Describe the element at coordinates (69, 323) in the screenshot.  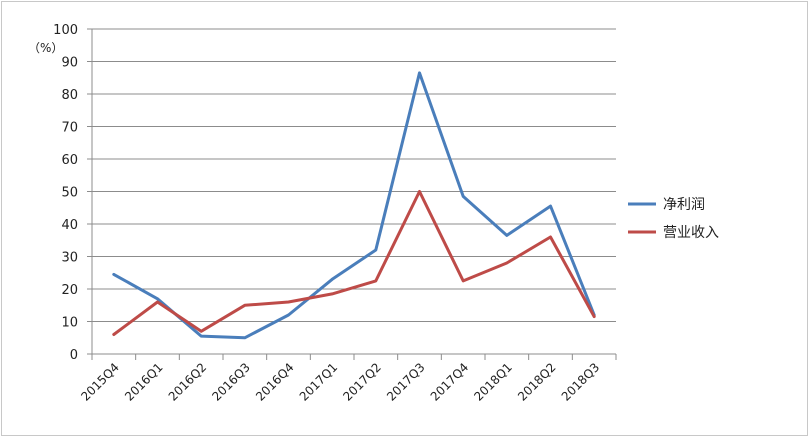
I see `y-tick-label: 10` at that location.